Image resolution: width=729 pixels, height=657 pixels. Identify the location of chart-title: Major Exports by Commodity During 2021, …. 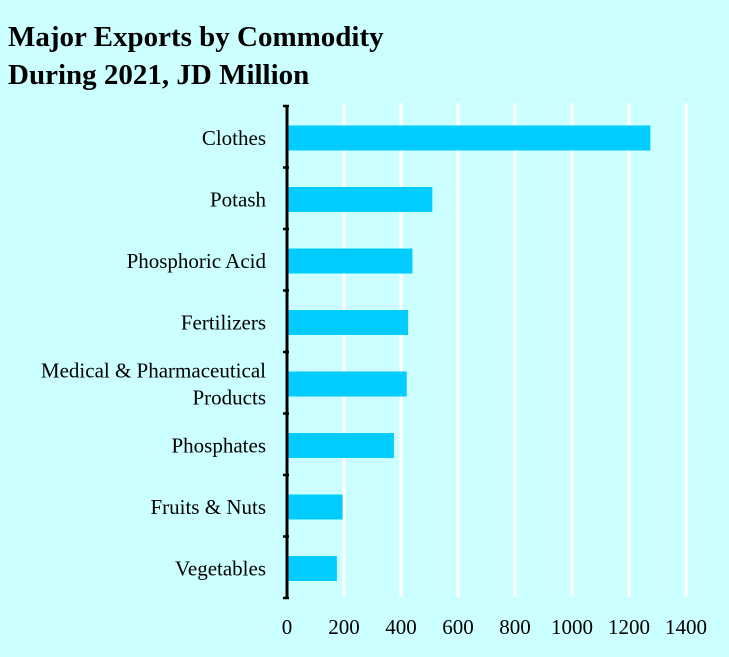
(196, 56).